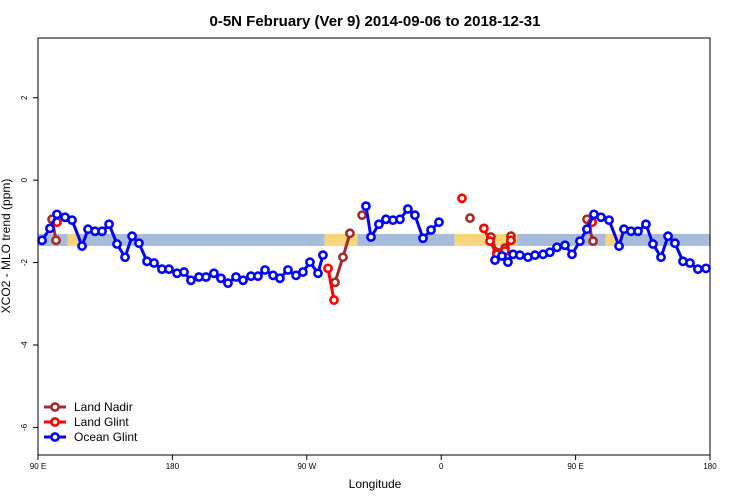 The height and width of the screenshot is (500, 750). Describe the element at coordinates (101, 422) in the screenshot. I see `legend-label: Land Glint` at that location.